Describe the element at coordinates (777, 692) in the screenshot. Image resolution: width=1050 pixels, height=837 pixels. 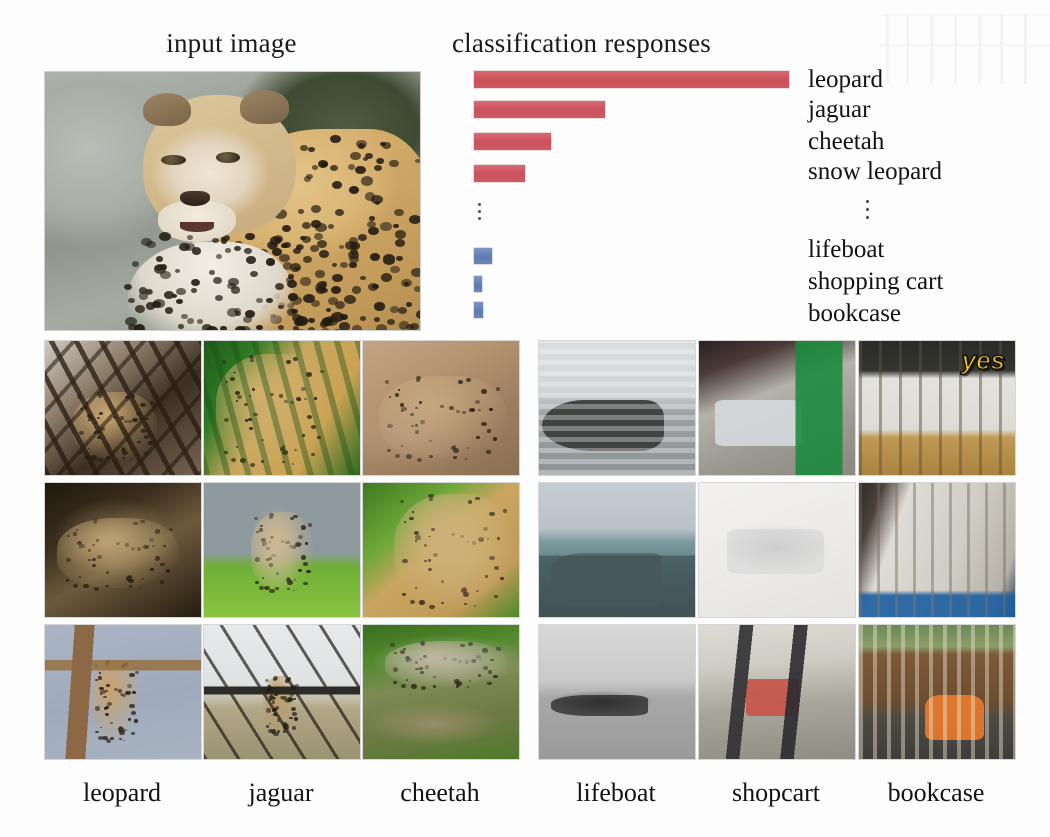
I see `thumbnail-shopcart-row3` at that location.